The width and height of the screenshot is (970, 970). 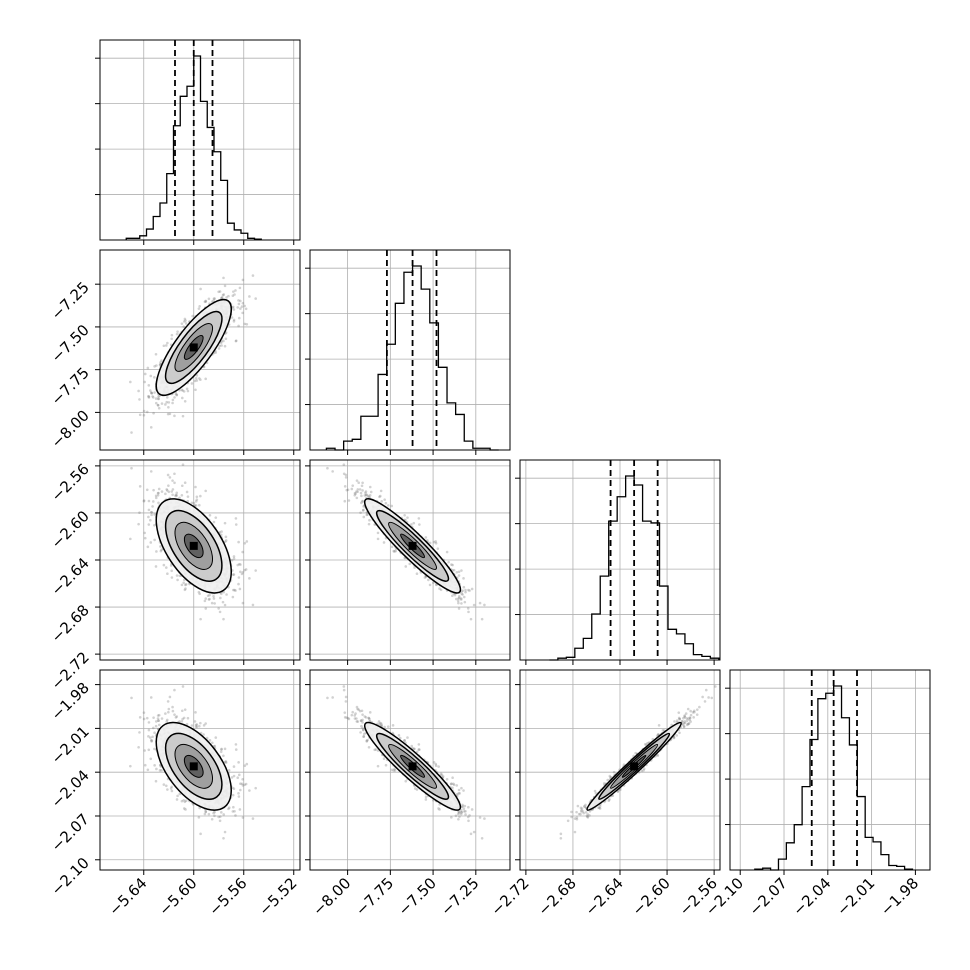 I want to click on scatter-panel-p2-p0, so click(x=198, y=562).